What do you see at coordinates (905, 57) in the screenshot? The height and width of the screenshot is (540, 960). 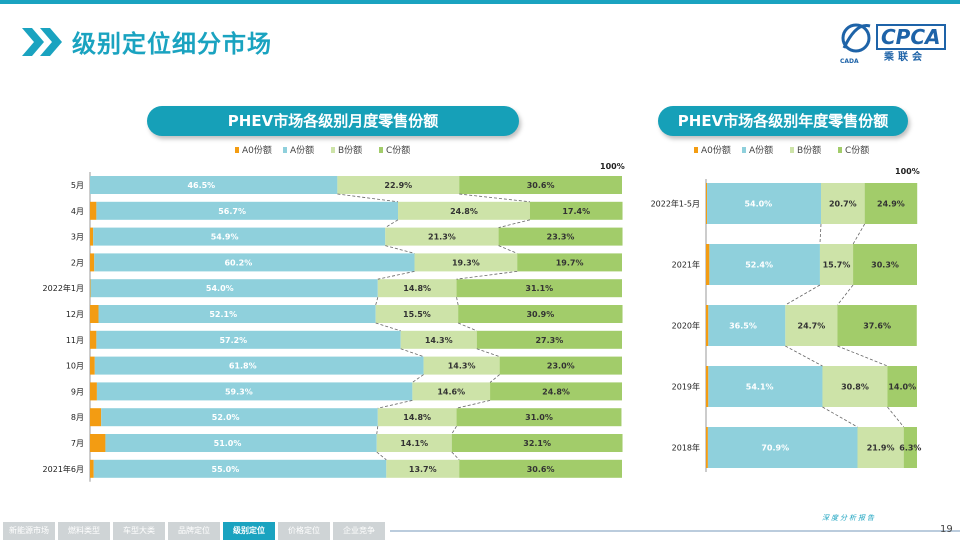 I see `logo-cn: 乘联会` at bounding box center [905, 57].